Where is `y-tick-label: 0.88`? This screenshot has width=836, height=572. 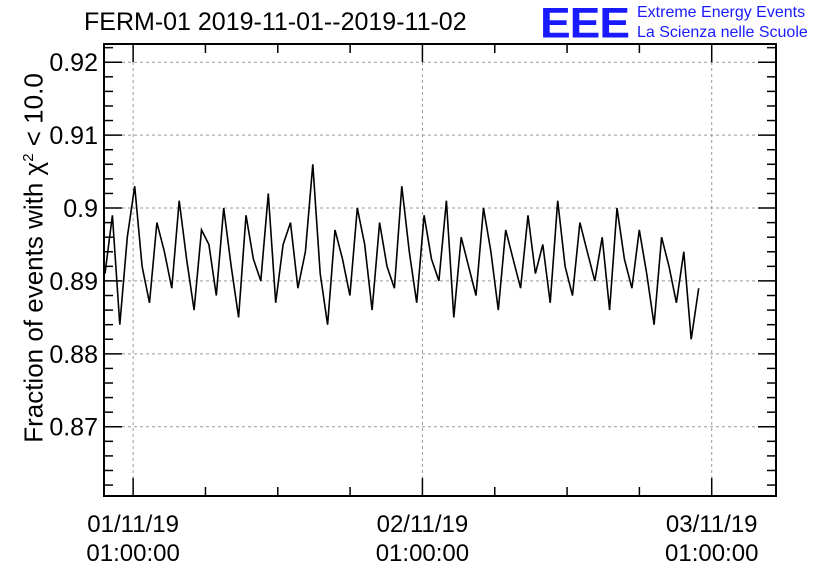 y-tick-label: 0.88 is located at coordinates (73, 355).